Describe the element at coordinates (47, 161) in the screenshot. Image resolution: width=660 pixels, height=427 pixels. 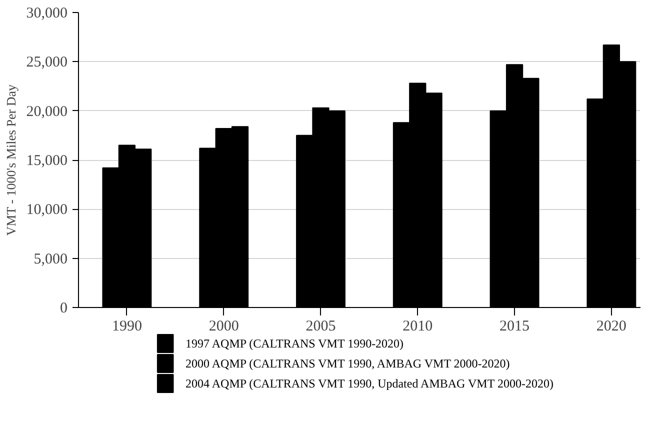
I see `y-tick-label: 15,000` at that location.